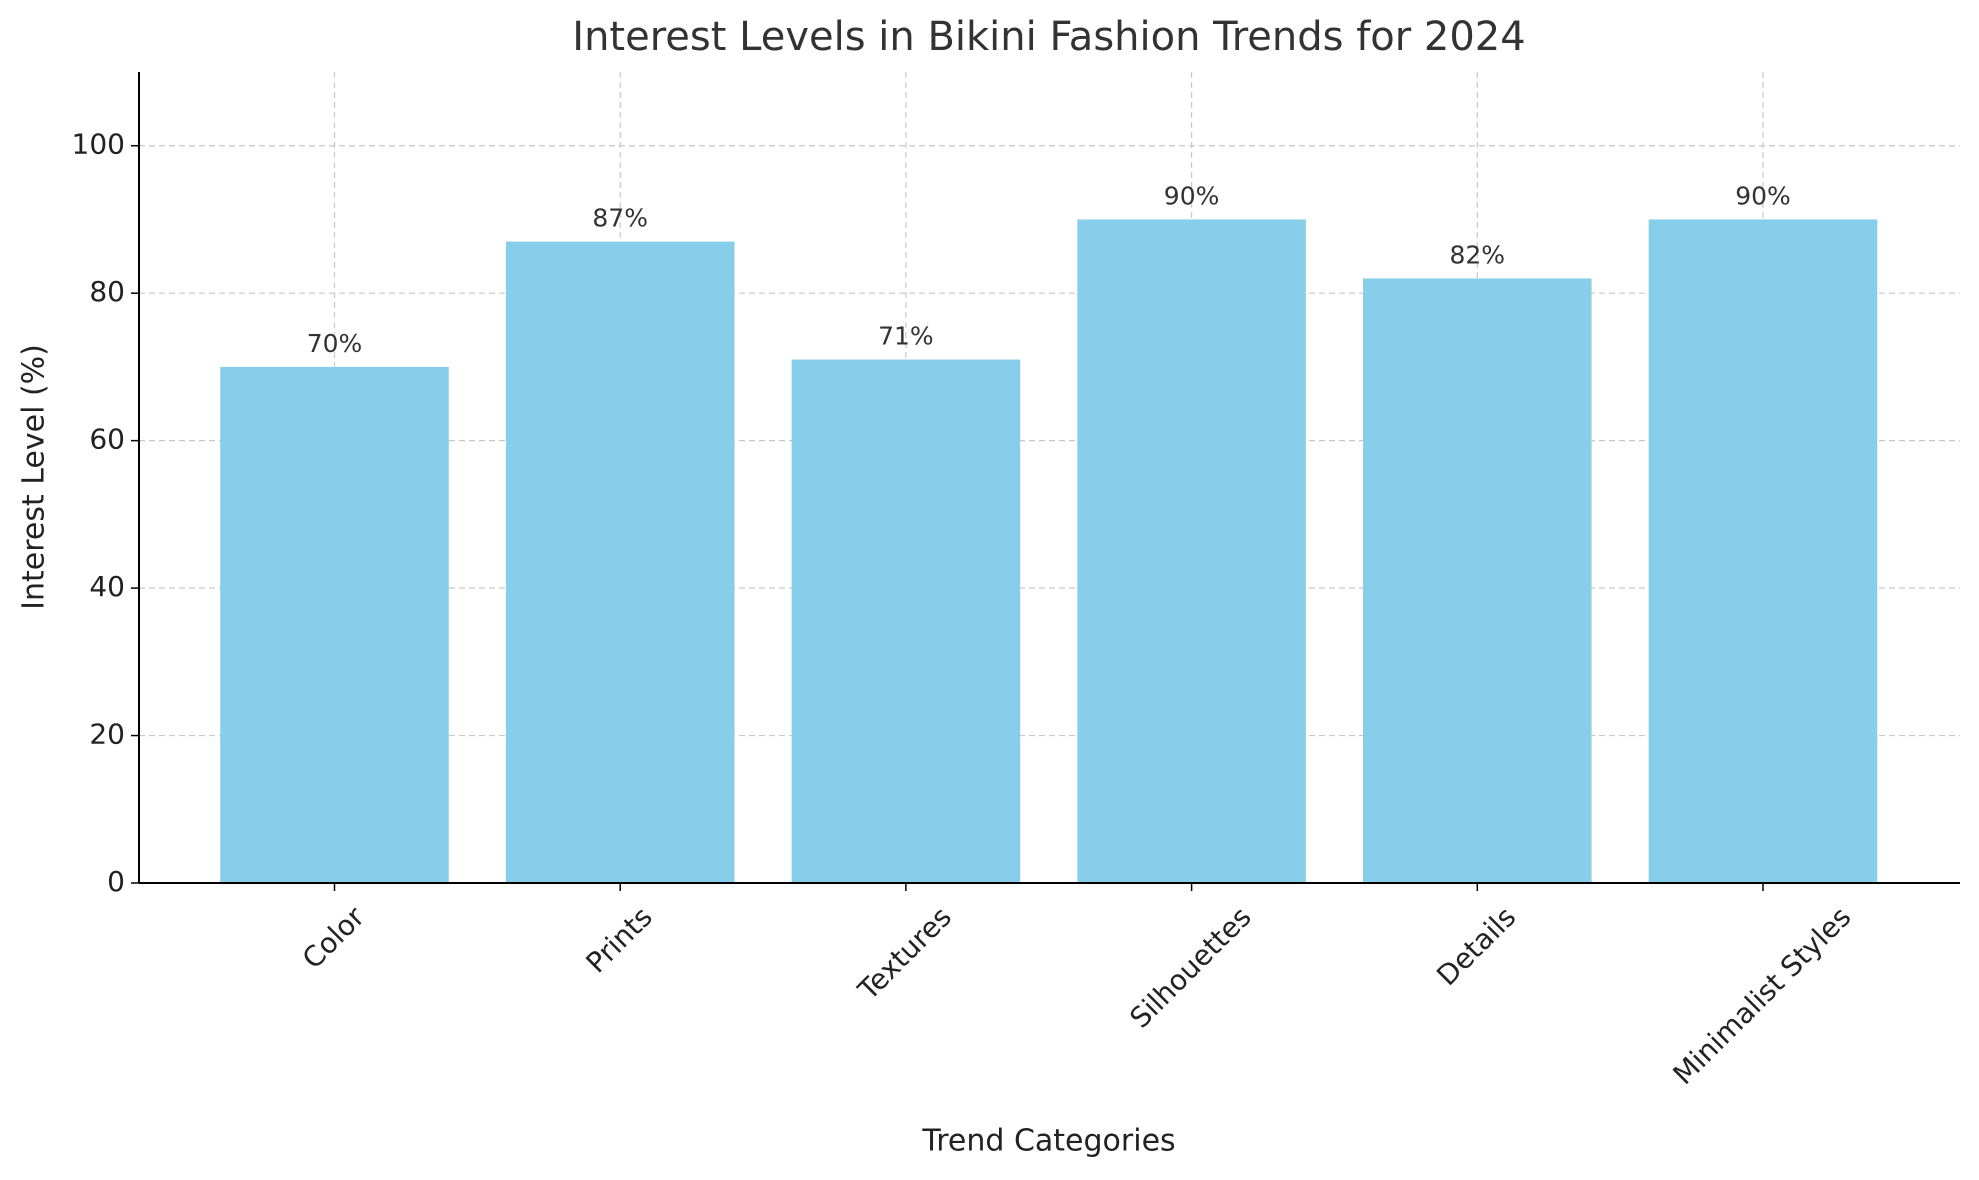  I want to click on y-axis-label: Interest Level (%), so click(34, 477).